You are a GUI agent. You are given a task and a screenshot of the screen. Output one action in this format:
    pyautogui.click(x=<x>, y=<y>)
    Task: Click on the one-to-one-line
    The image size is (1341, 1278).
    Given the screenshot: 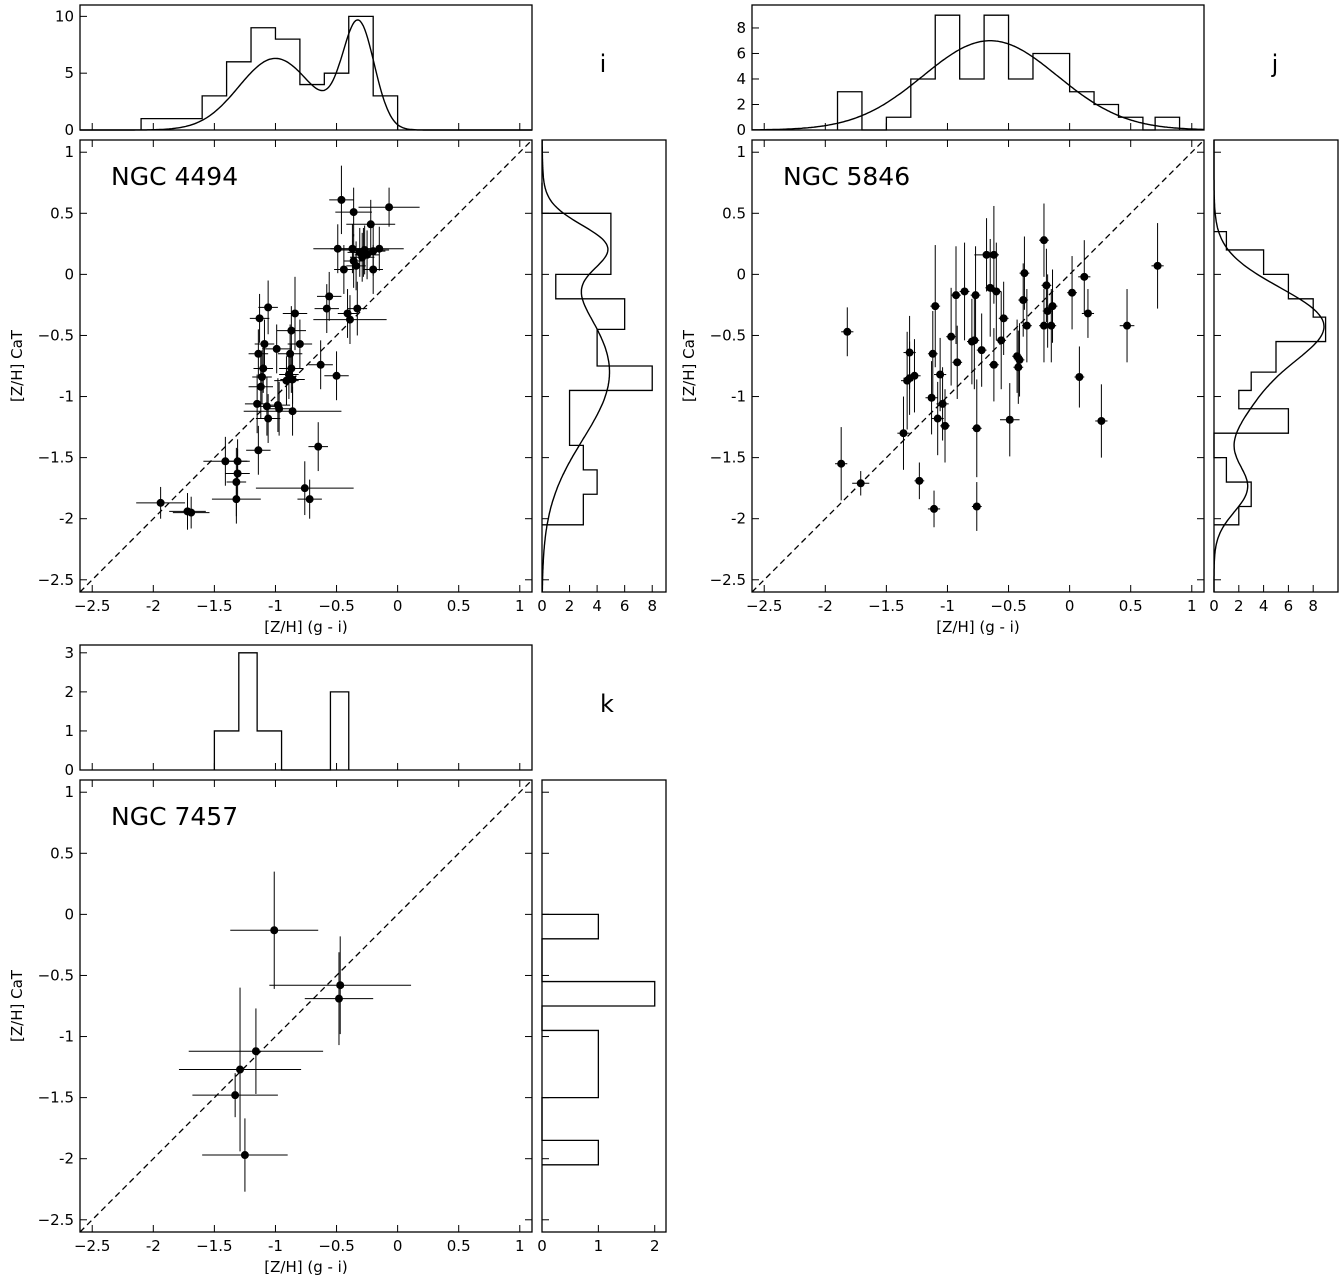 What is the action you would take?
    pyautogui.click(x=306, y=1006)
    